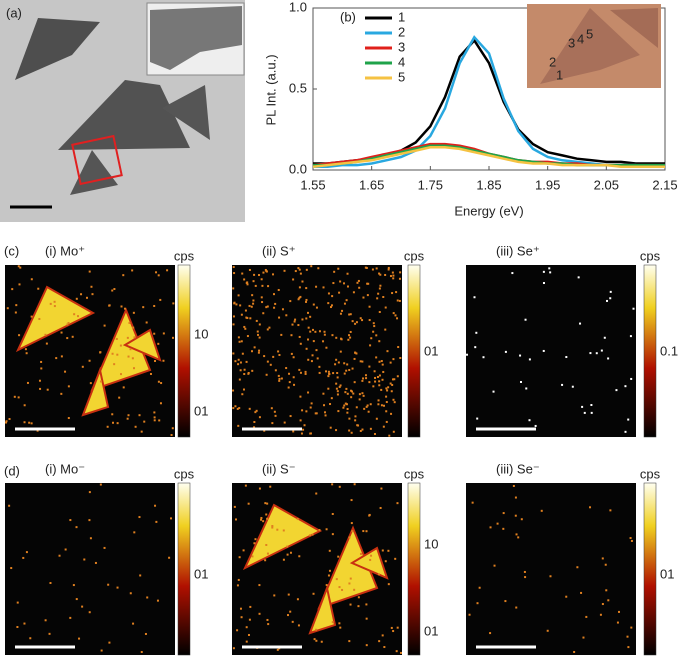 The height and width of the screenshot is (662, 685). I want to click on flake-signal, so click(369, 563).